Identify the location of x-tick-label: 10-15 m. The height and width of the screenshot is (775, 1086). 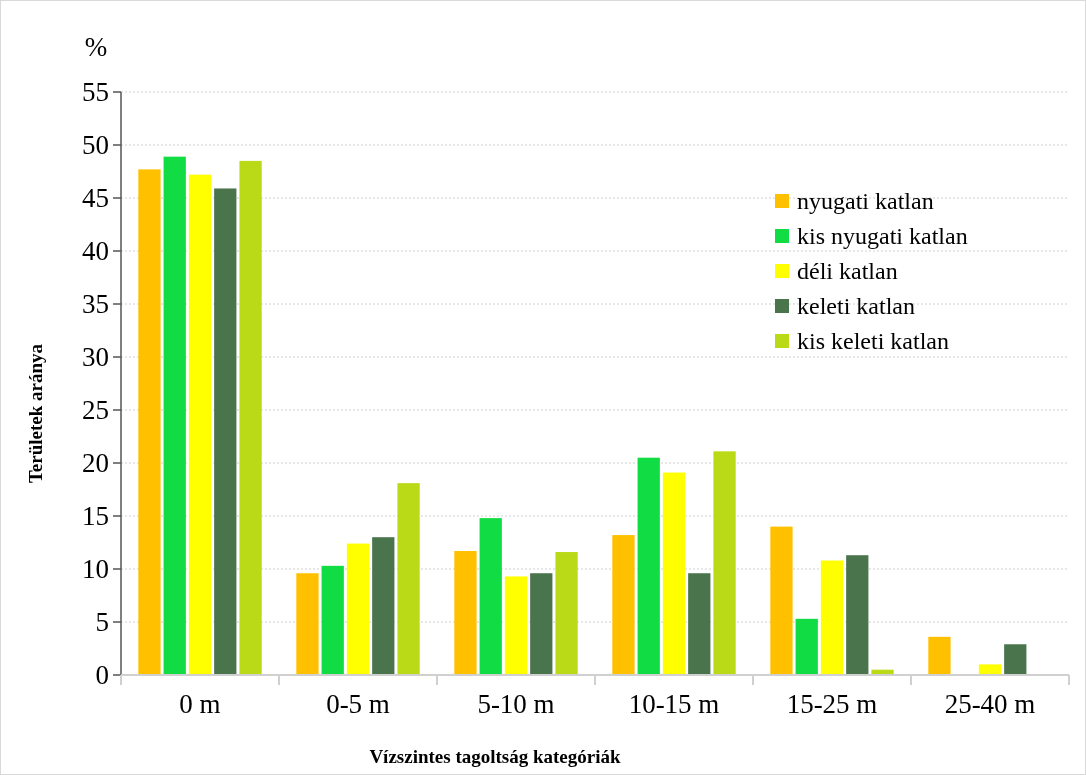
(674, 704).